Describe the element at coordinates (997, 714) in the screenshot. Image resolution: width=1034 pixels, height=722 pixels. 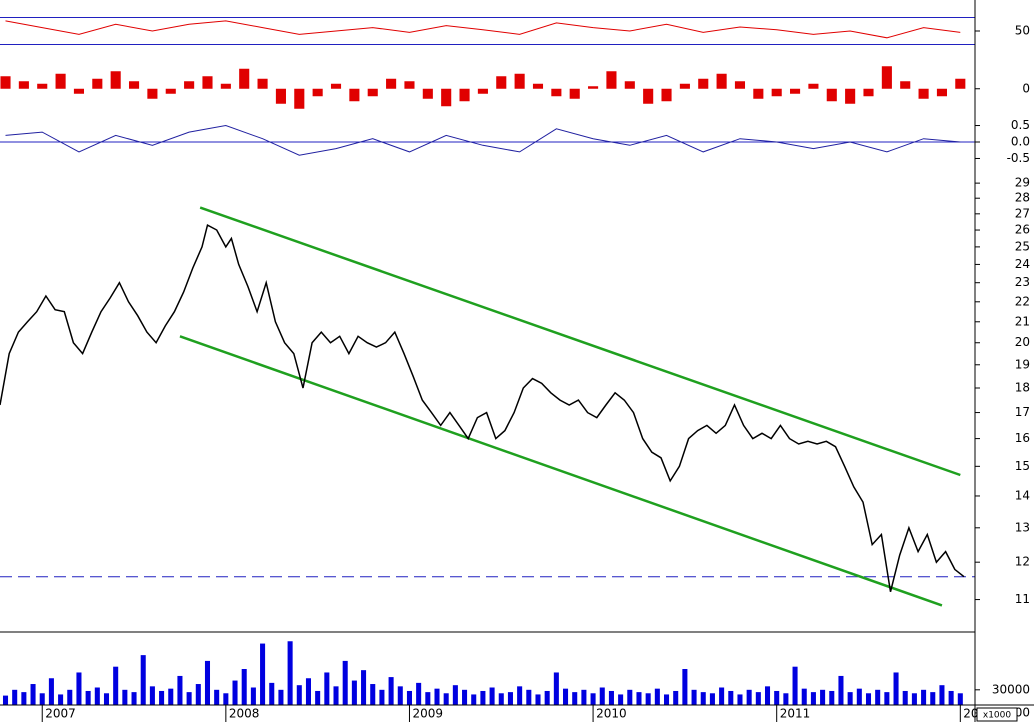
I see `unit-box` at that location.